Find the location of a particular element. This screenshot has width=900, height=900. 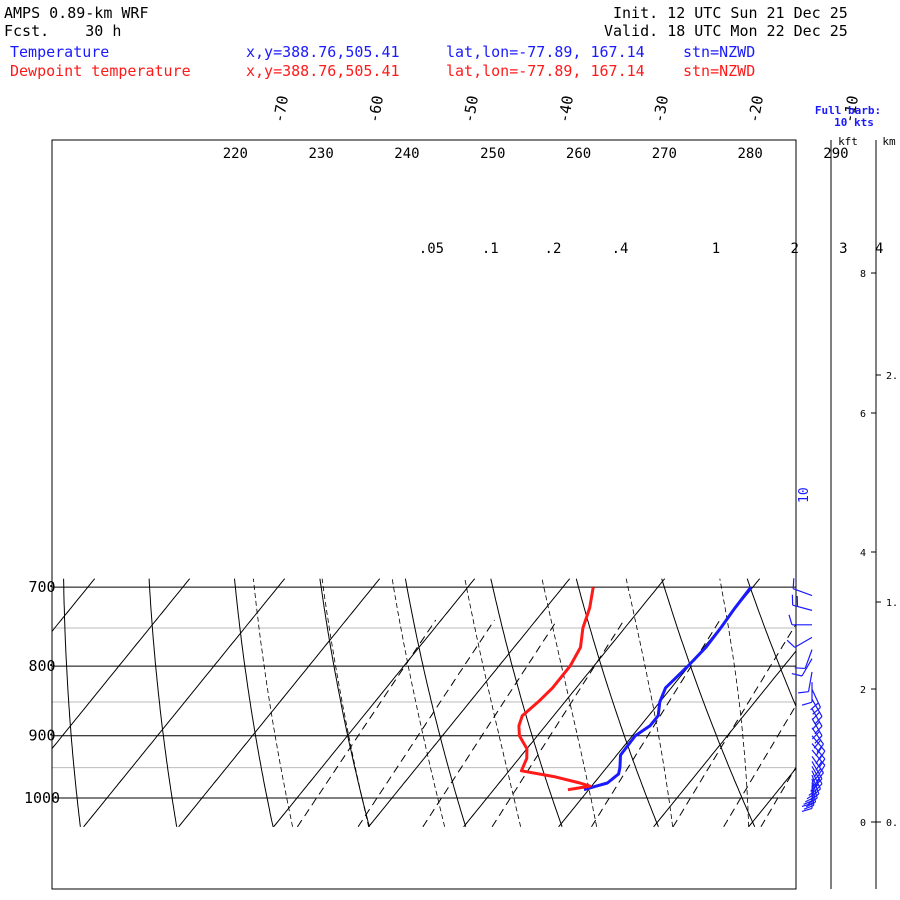

isotherm--80 is located at coordinates (121, 664).